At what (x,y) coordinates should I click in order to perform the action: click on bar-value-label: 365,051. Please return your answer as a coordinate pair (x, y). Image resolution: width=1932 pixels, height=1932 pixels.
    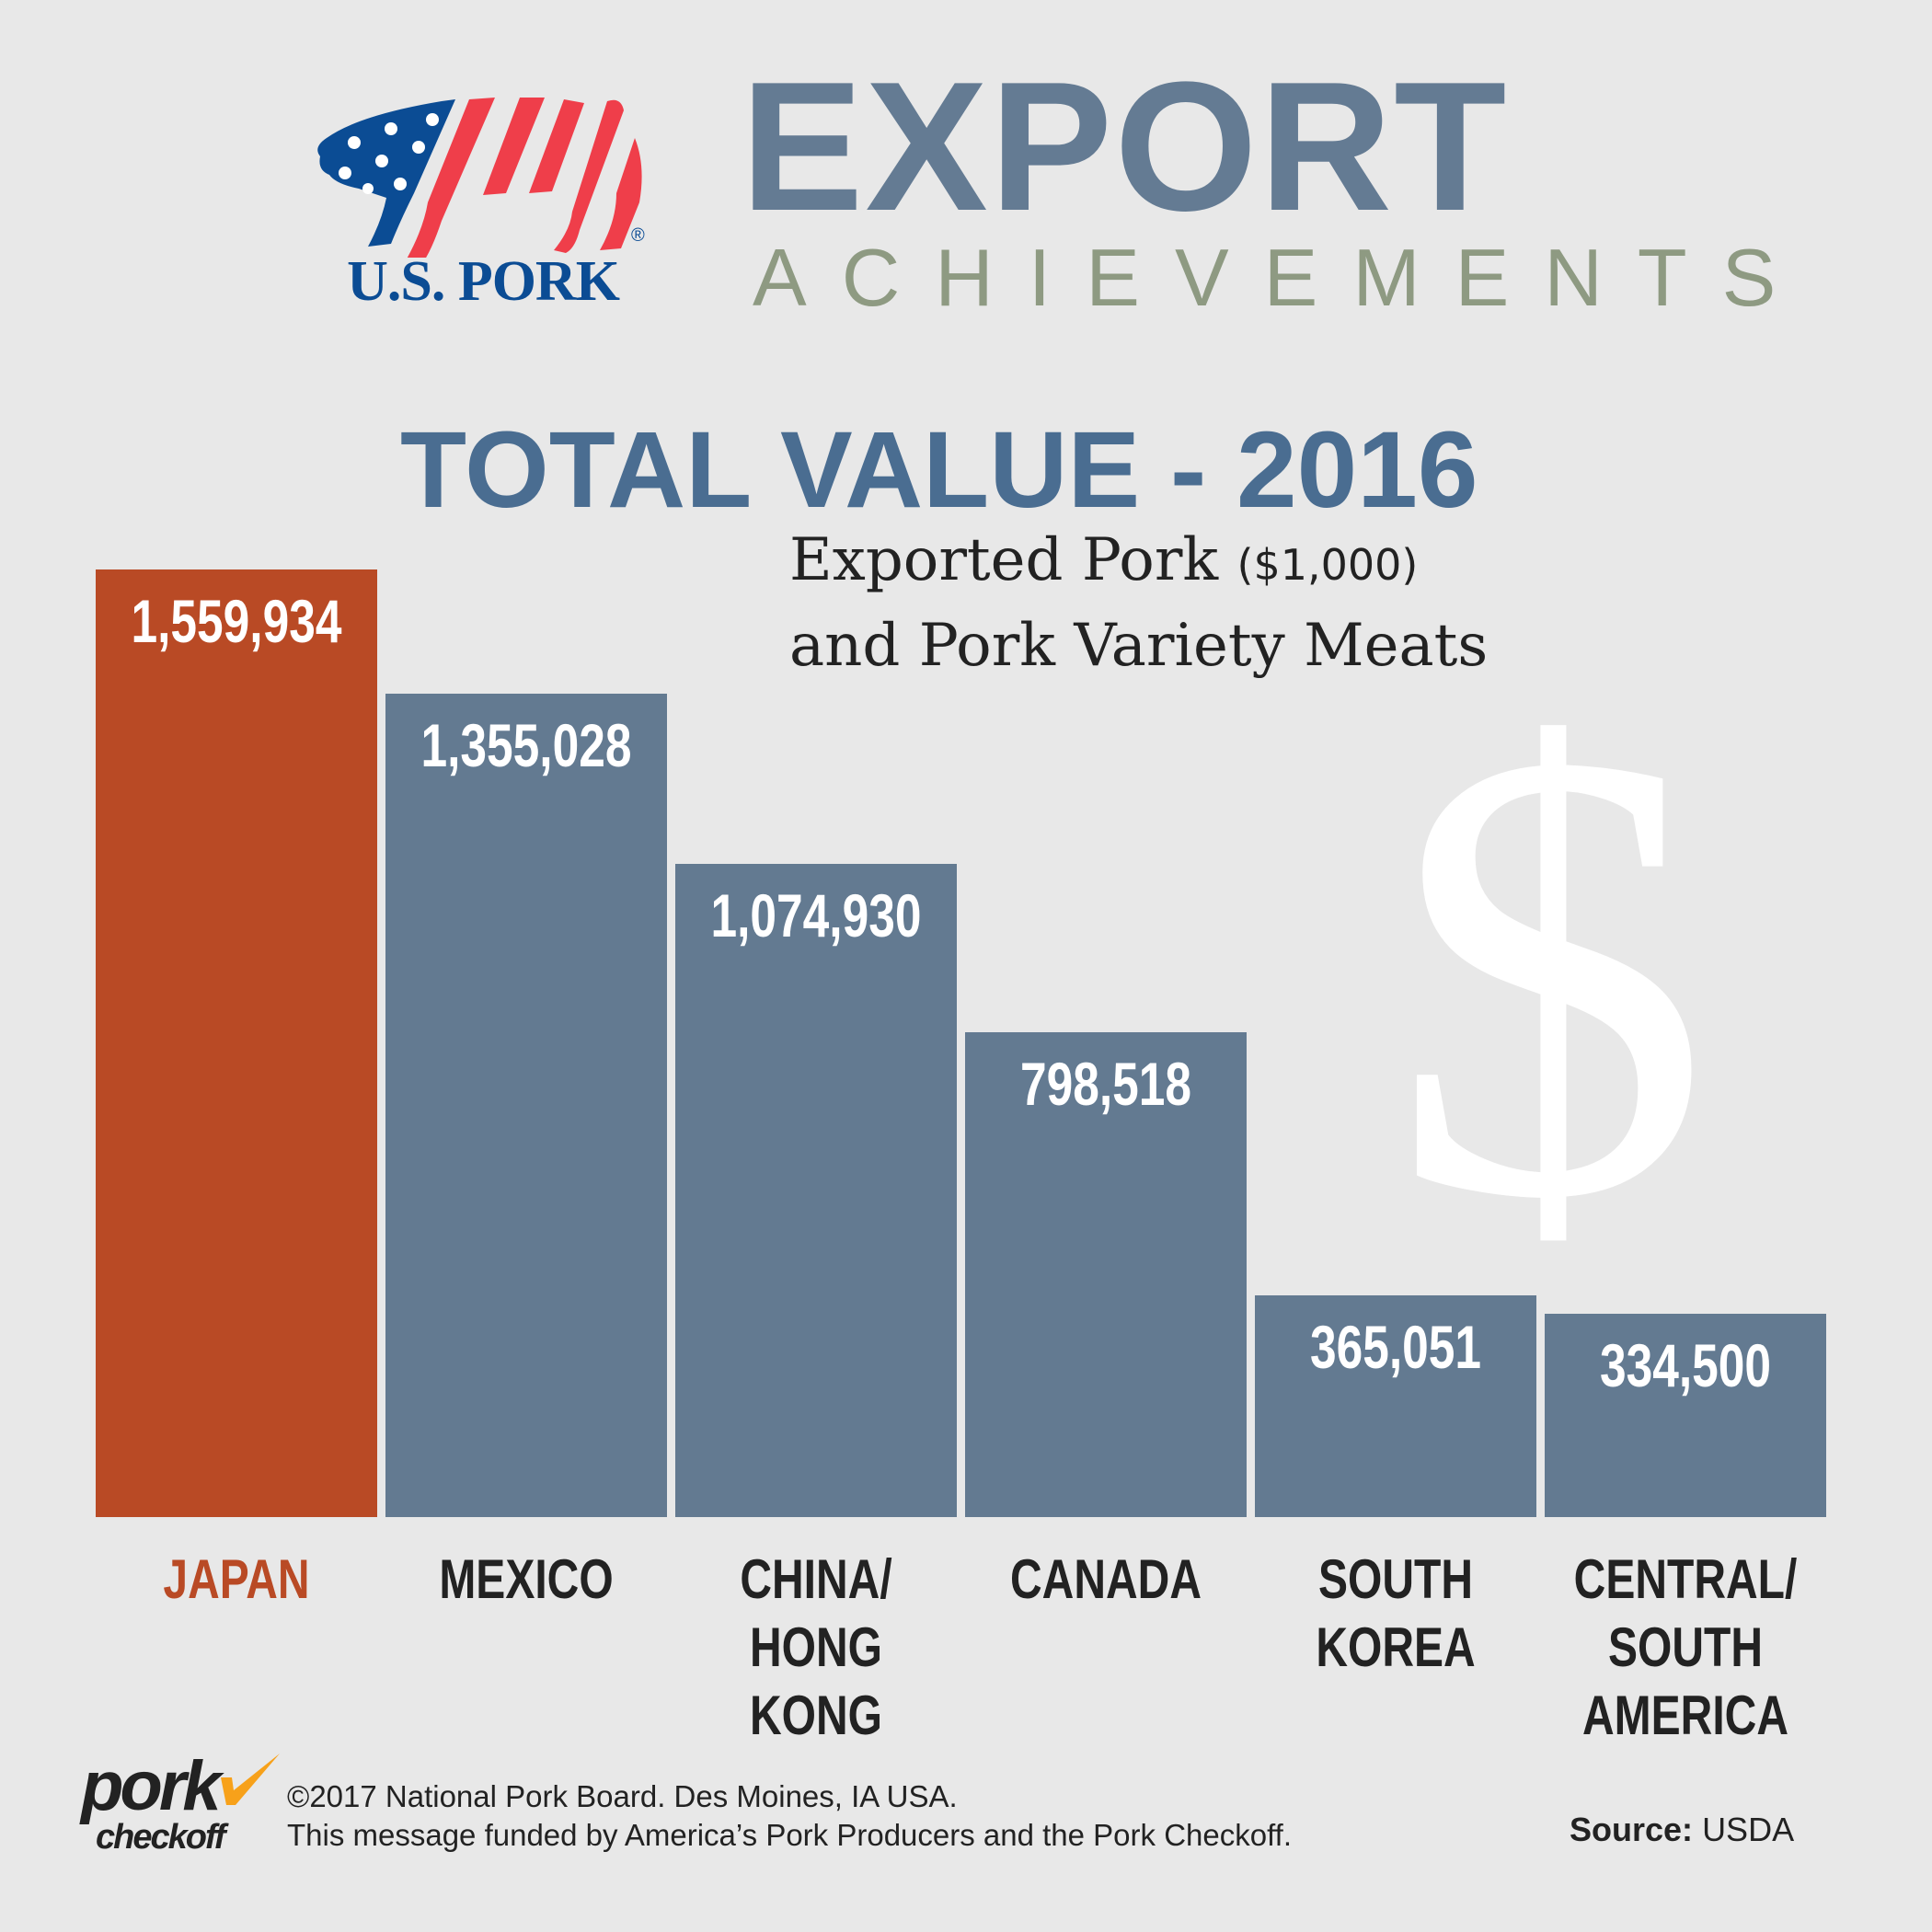
    Looking at the image, I should click on (1395, 1346).